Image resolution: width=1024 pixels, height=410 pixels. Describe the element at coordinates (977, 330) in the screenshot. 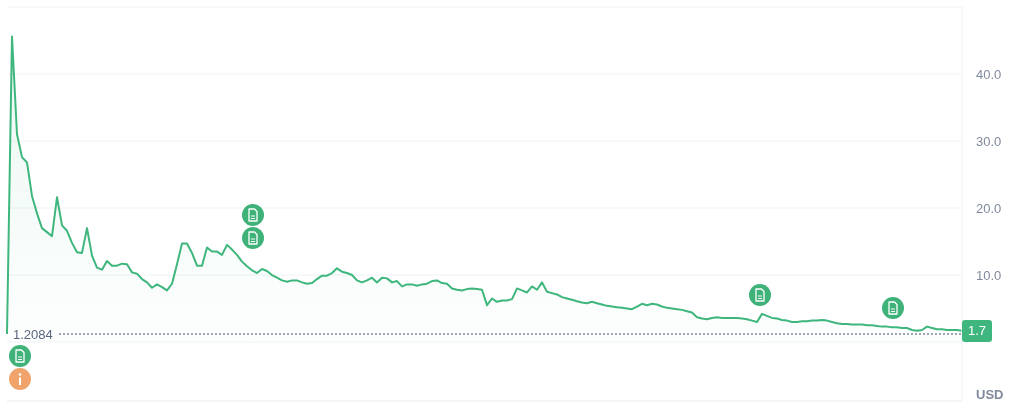

I see `annotation: 1.7` at that location.